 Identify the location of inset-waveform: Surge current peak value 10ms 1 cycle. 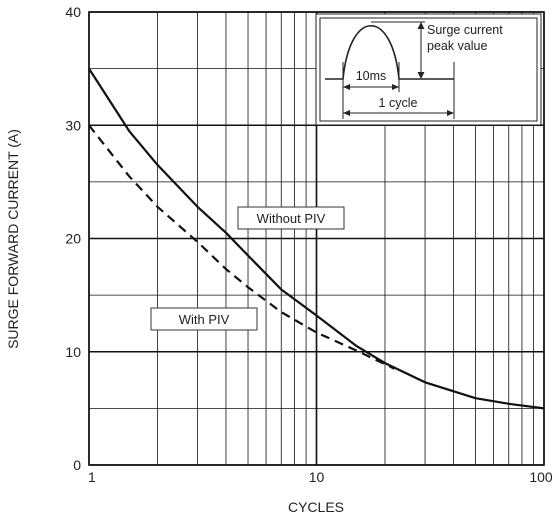
(428, 69).